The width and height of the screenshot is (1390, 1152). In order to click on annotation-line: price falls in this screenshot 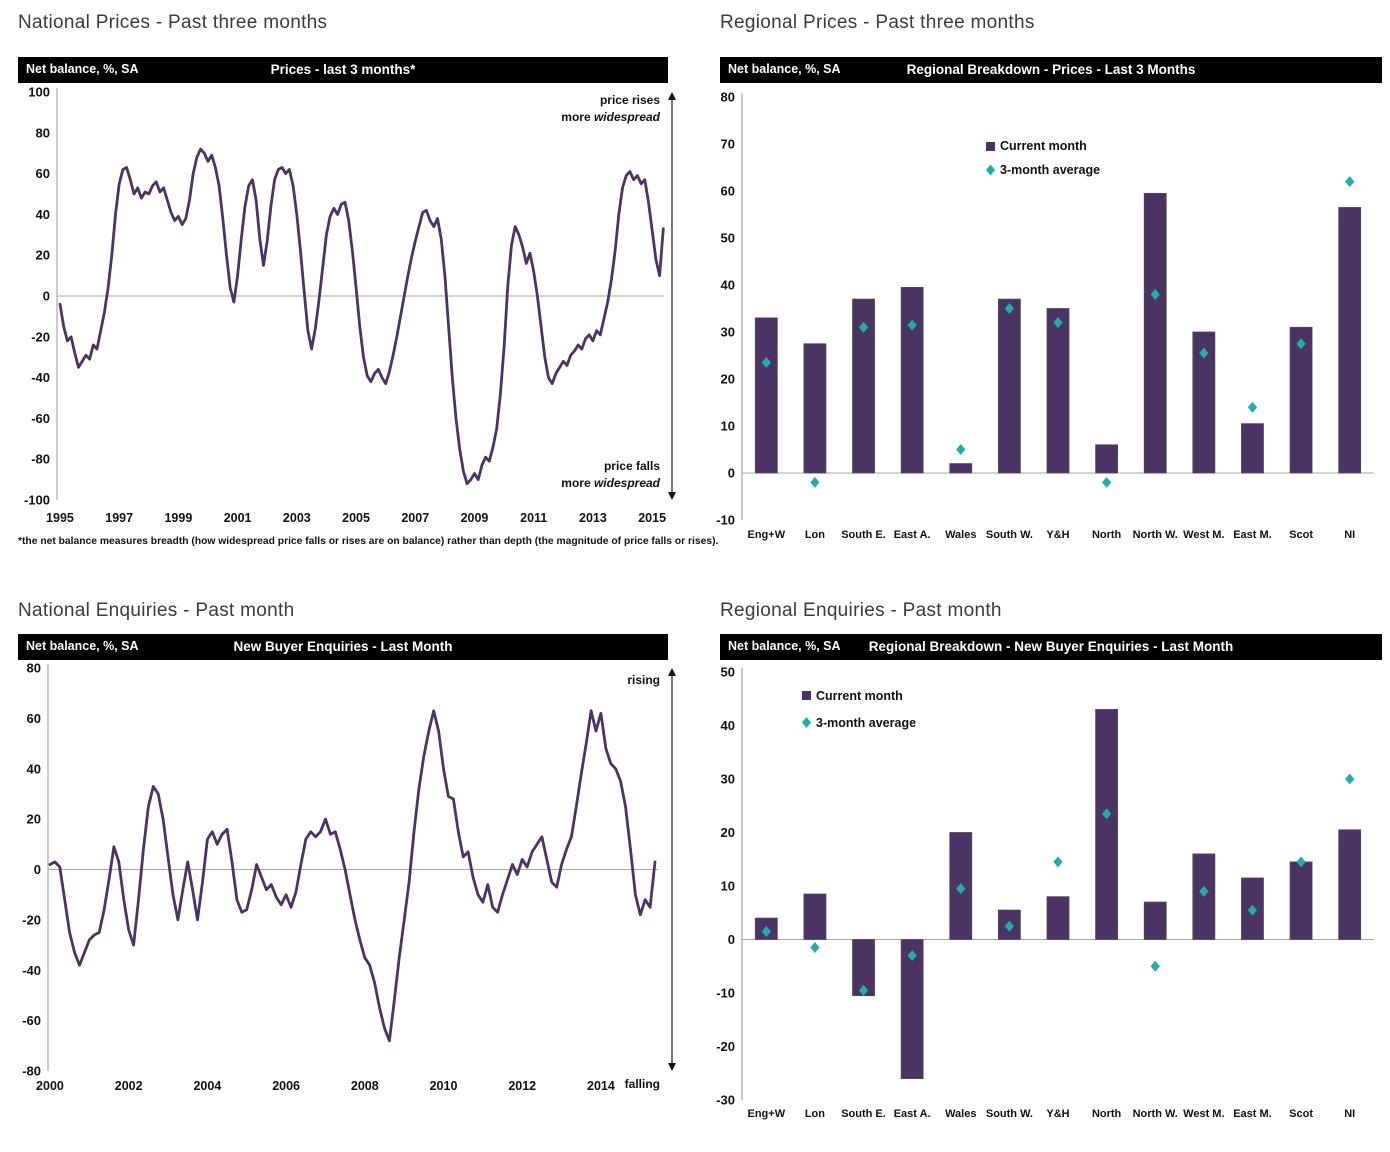, I will do `click(631, 466)`.